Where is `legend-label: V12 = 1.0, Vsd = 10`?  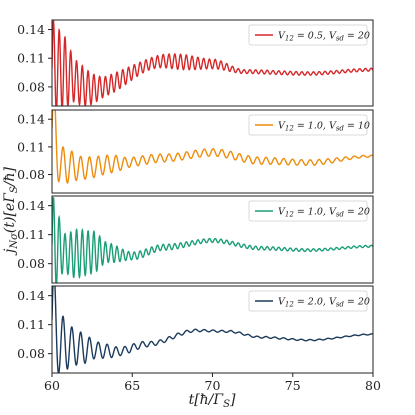 legend-label: V12 = 1.0, Vsd = 10 is located at coordinates (324, 127).